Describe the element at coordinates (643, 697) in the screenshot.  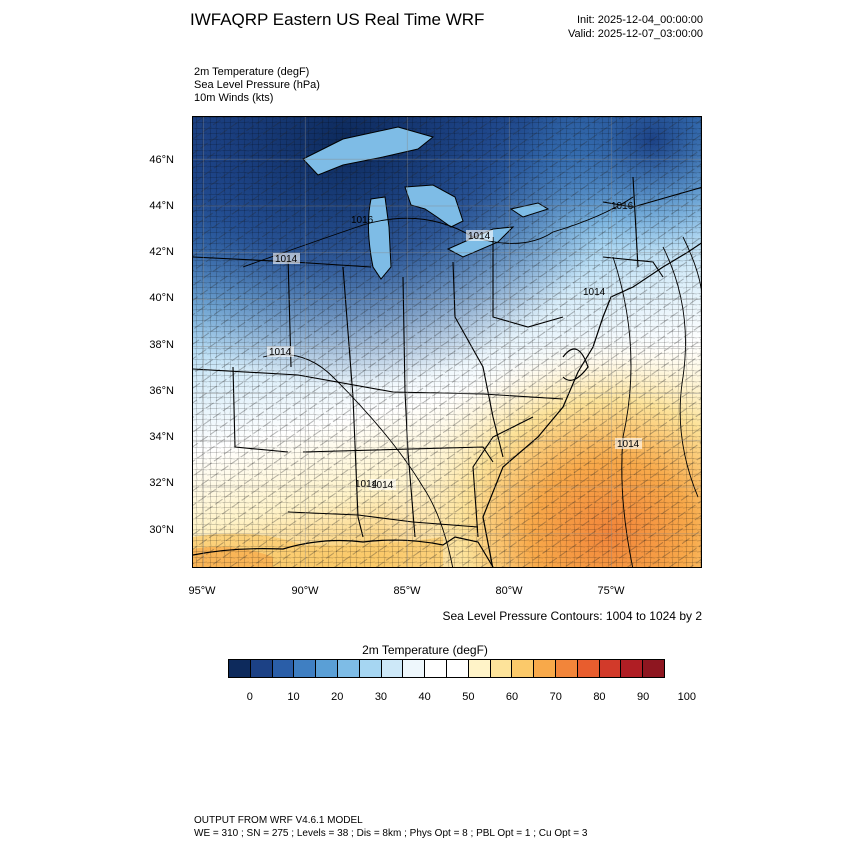
I see `colorbar-label: 90` at that location.